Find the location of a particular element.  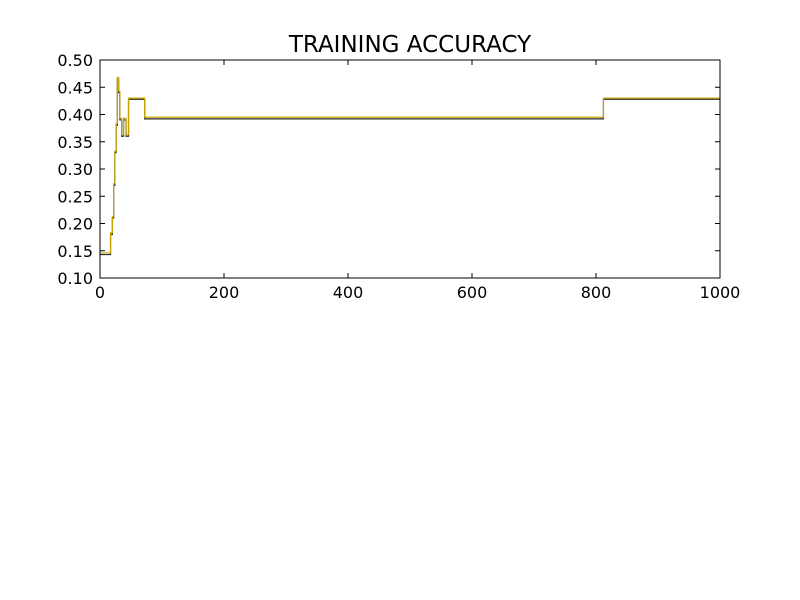

x-tick-label: 400 is located at coordinates (348, 292).